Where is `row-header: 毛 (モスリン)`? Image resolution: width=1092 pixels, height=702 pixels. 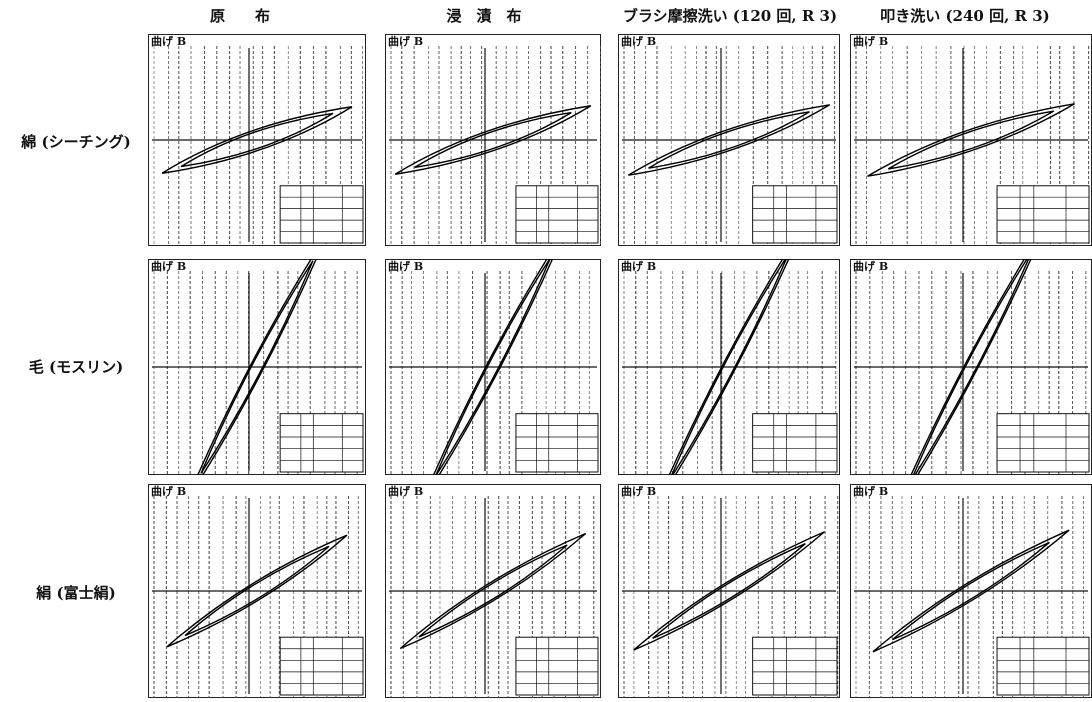
row-header: 毛 (モスリン) is located at coordinates (76, 367).